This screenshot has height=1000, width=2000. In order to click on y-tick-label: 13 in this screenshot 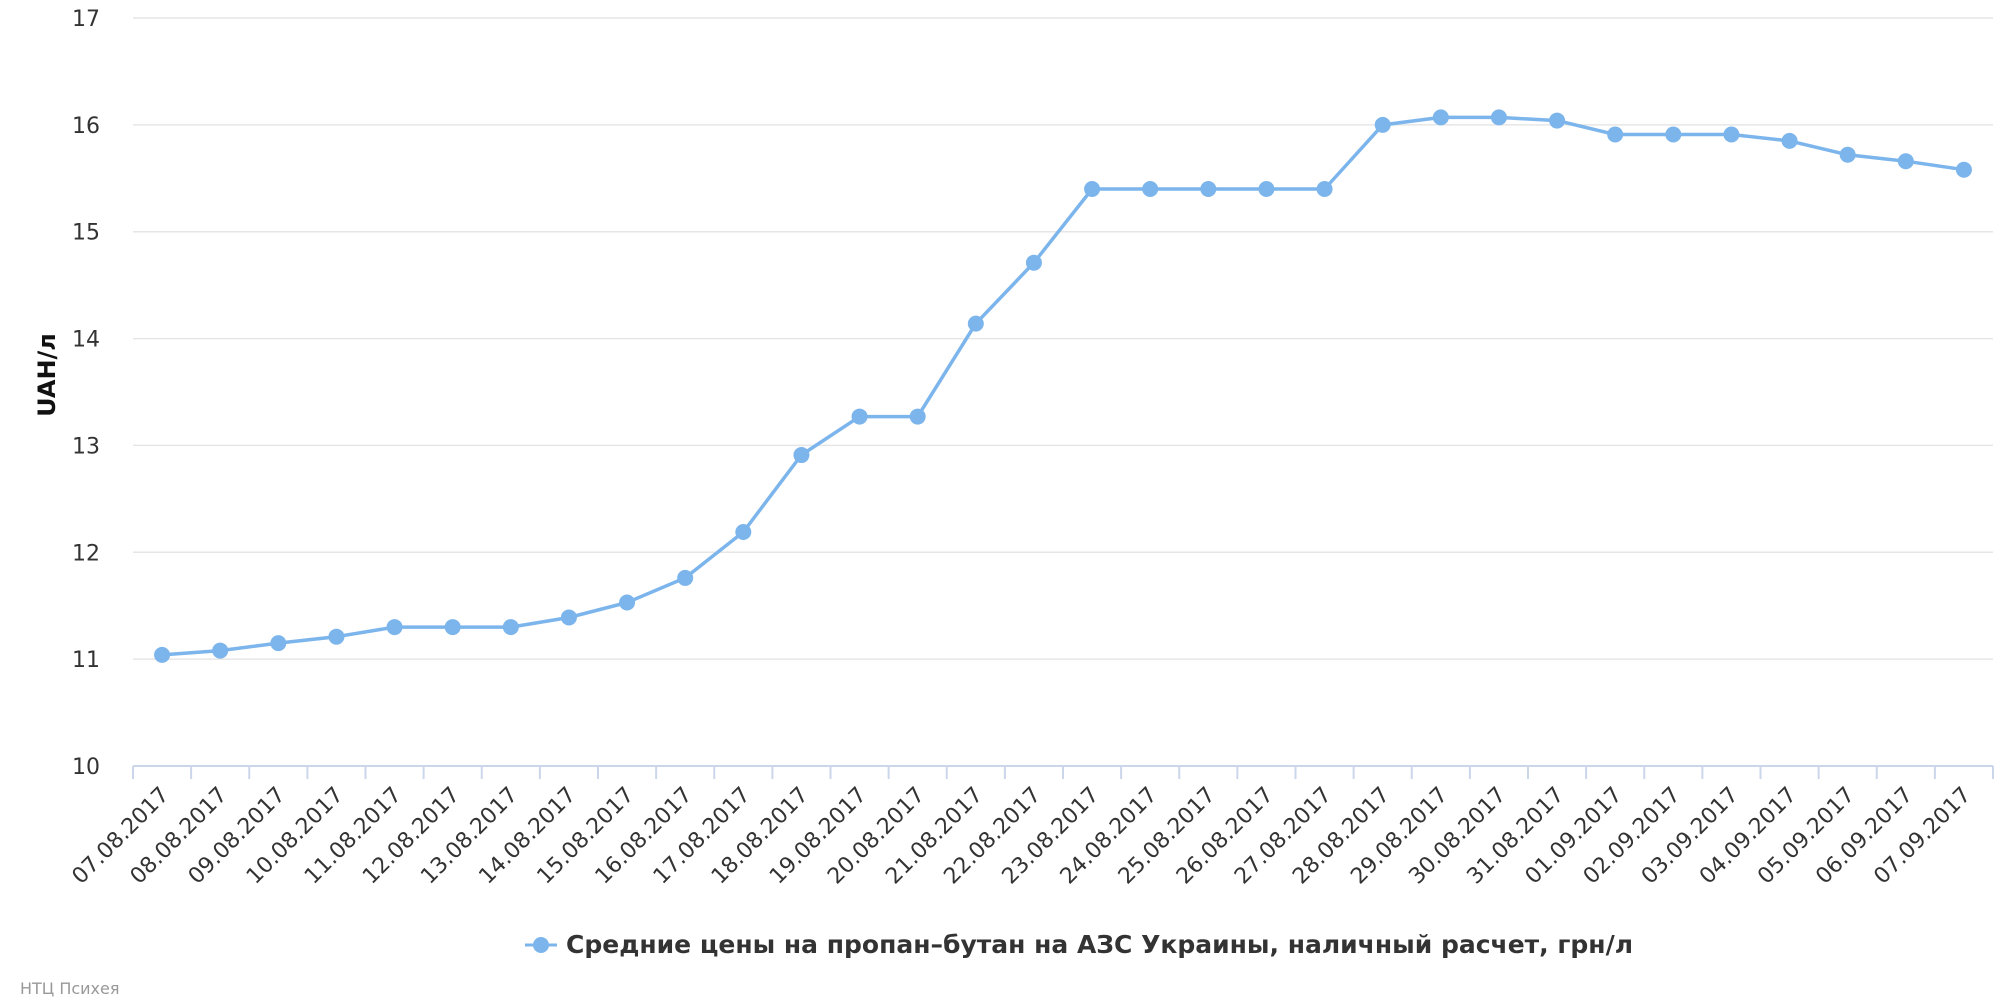, I will do `click(86, 446)`.